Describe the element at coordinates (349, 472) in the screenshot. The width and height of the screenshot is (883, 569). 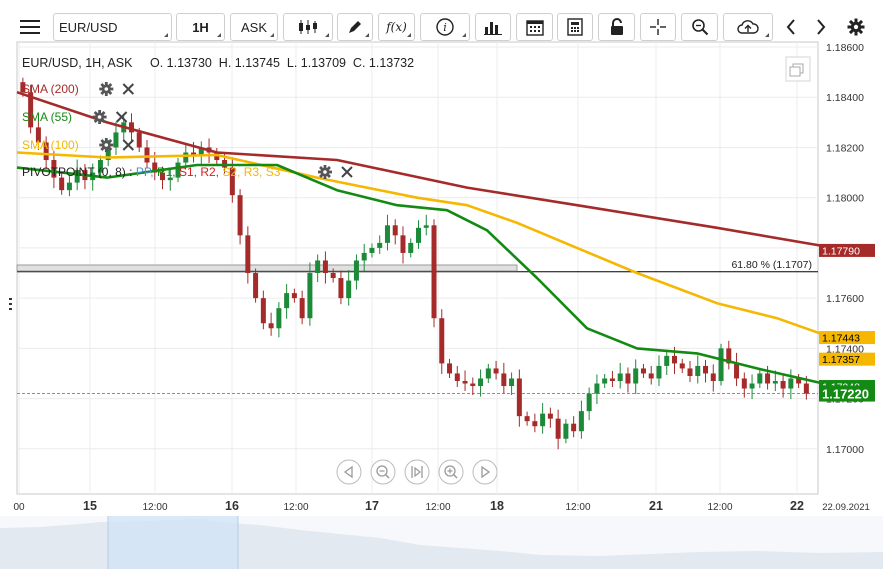
I see `nav-back-button` at that location.